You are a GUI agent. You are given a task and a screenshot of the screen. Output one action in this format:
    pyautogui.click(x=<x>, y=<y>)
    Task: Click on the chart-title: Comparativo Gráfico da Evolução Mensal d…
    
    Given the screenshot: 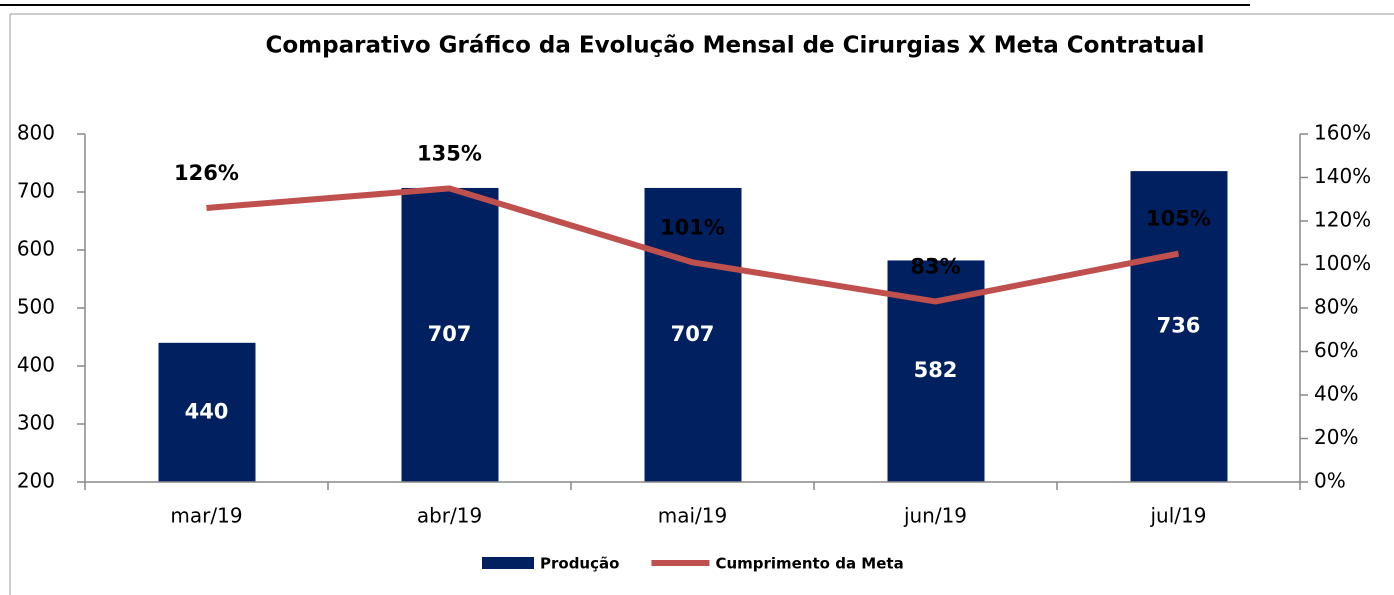 What is the action you would take?
    pyautogui.click(x=735, y=46)
    